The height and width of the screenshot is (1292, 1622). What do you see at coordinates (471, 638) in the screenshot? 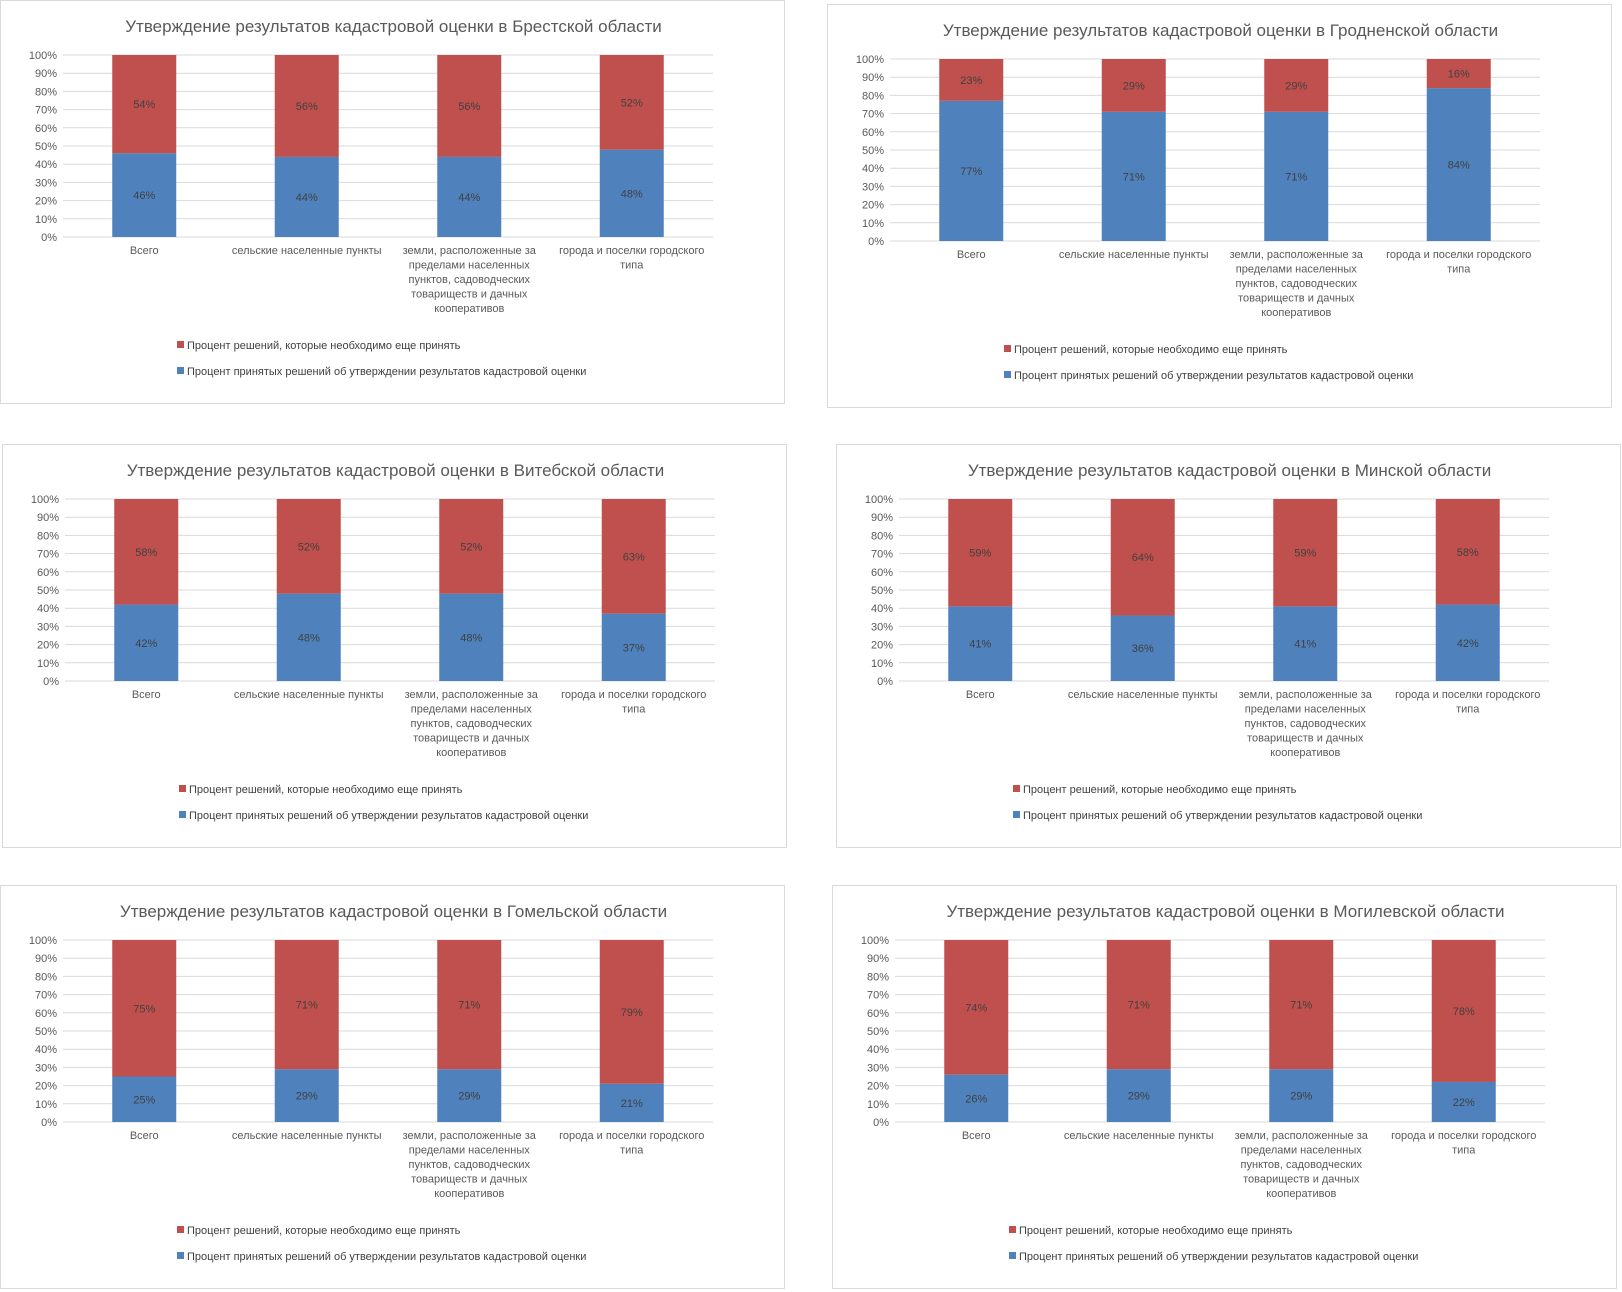
I see `data-label: 48%` at bounding box center [471, 638].